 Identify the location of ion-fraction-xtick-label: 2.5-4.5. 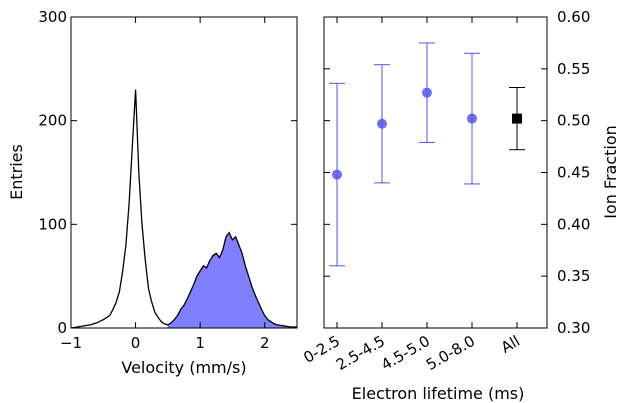
(360, 353).